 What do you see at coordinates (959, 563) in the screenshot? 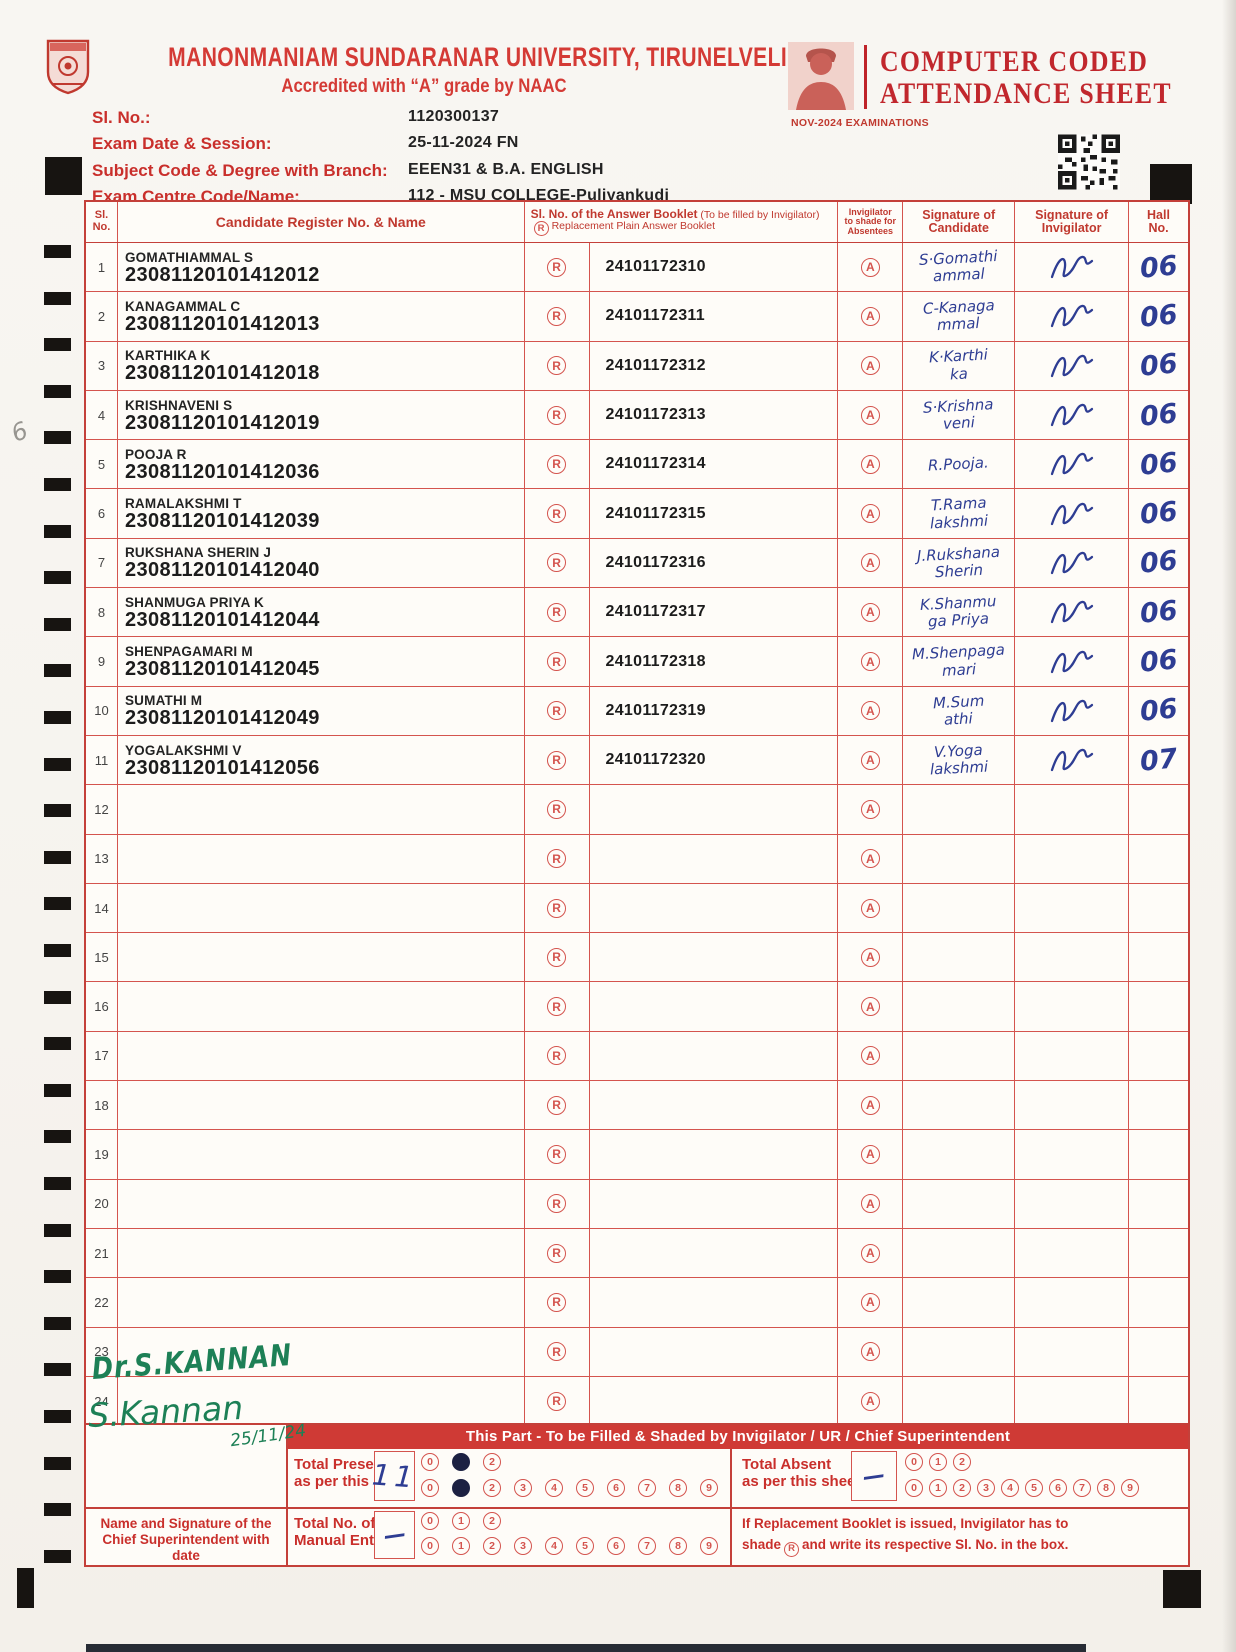
I see `candidate-signature: J.Rukshana Sherin` at bounding box center [959, 563].